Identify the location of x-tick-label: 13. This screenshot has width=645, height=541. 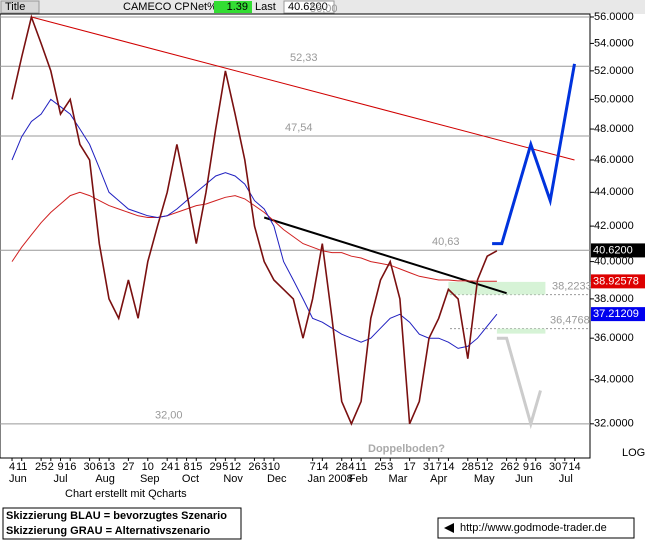
(109, 467).